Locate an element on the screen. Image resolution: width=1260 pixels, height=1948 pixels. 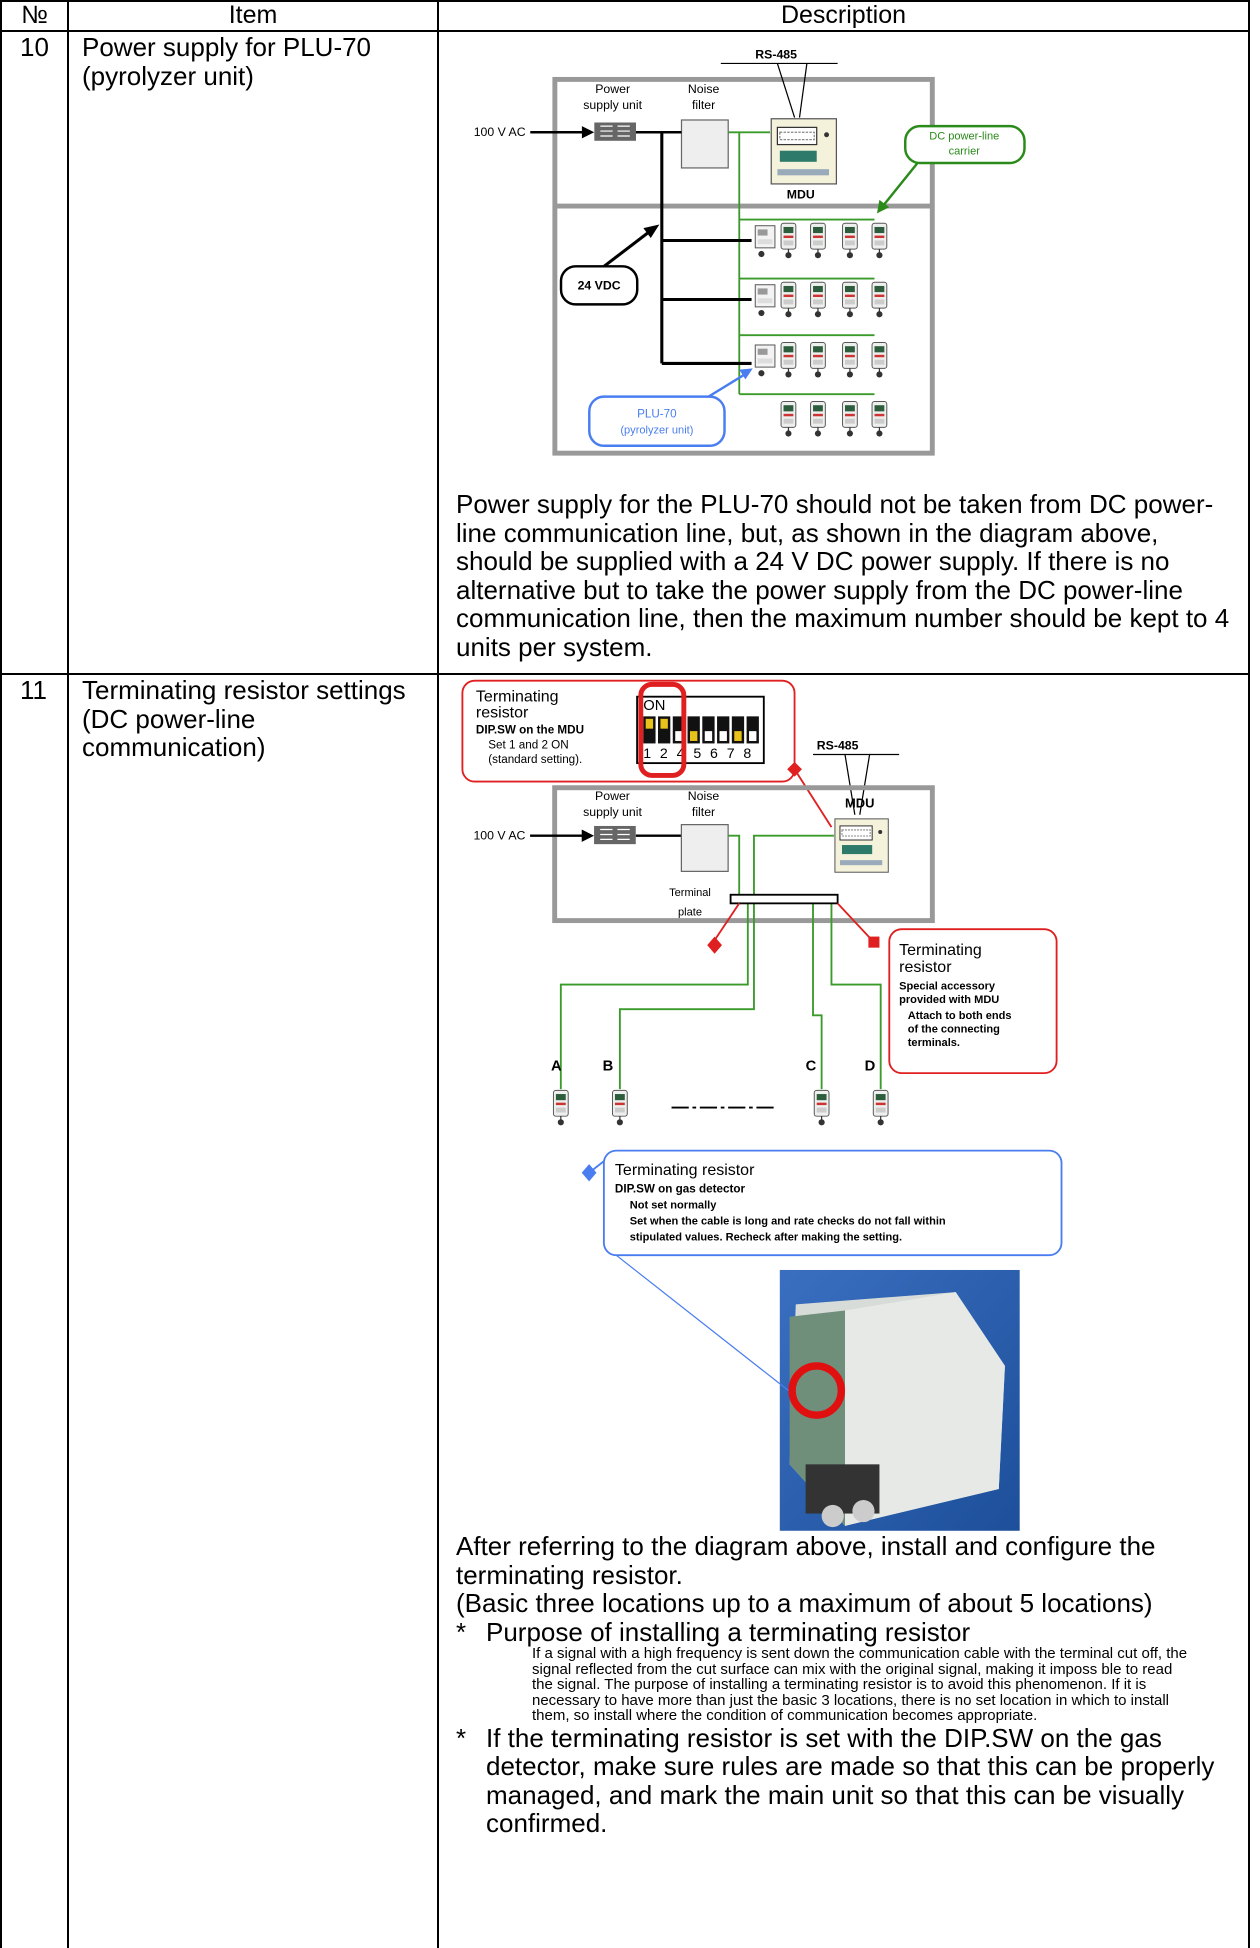
item-line: Terminating resistor settings is located at coordinates (244, 690).